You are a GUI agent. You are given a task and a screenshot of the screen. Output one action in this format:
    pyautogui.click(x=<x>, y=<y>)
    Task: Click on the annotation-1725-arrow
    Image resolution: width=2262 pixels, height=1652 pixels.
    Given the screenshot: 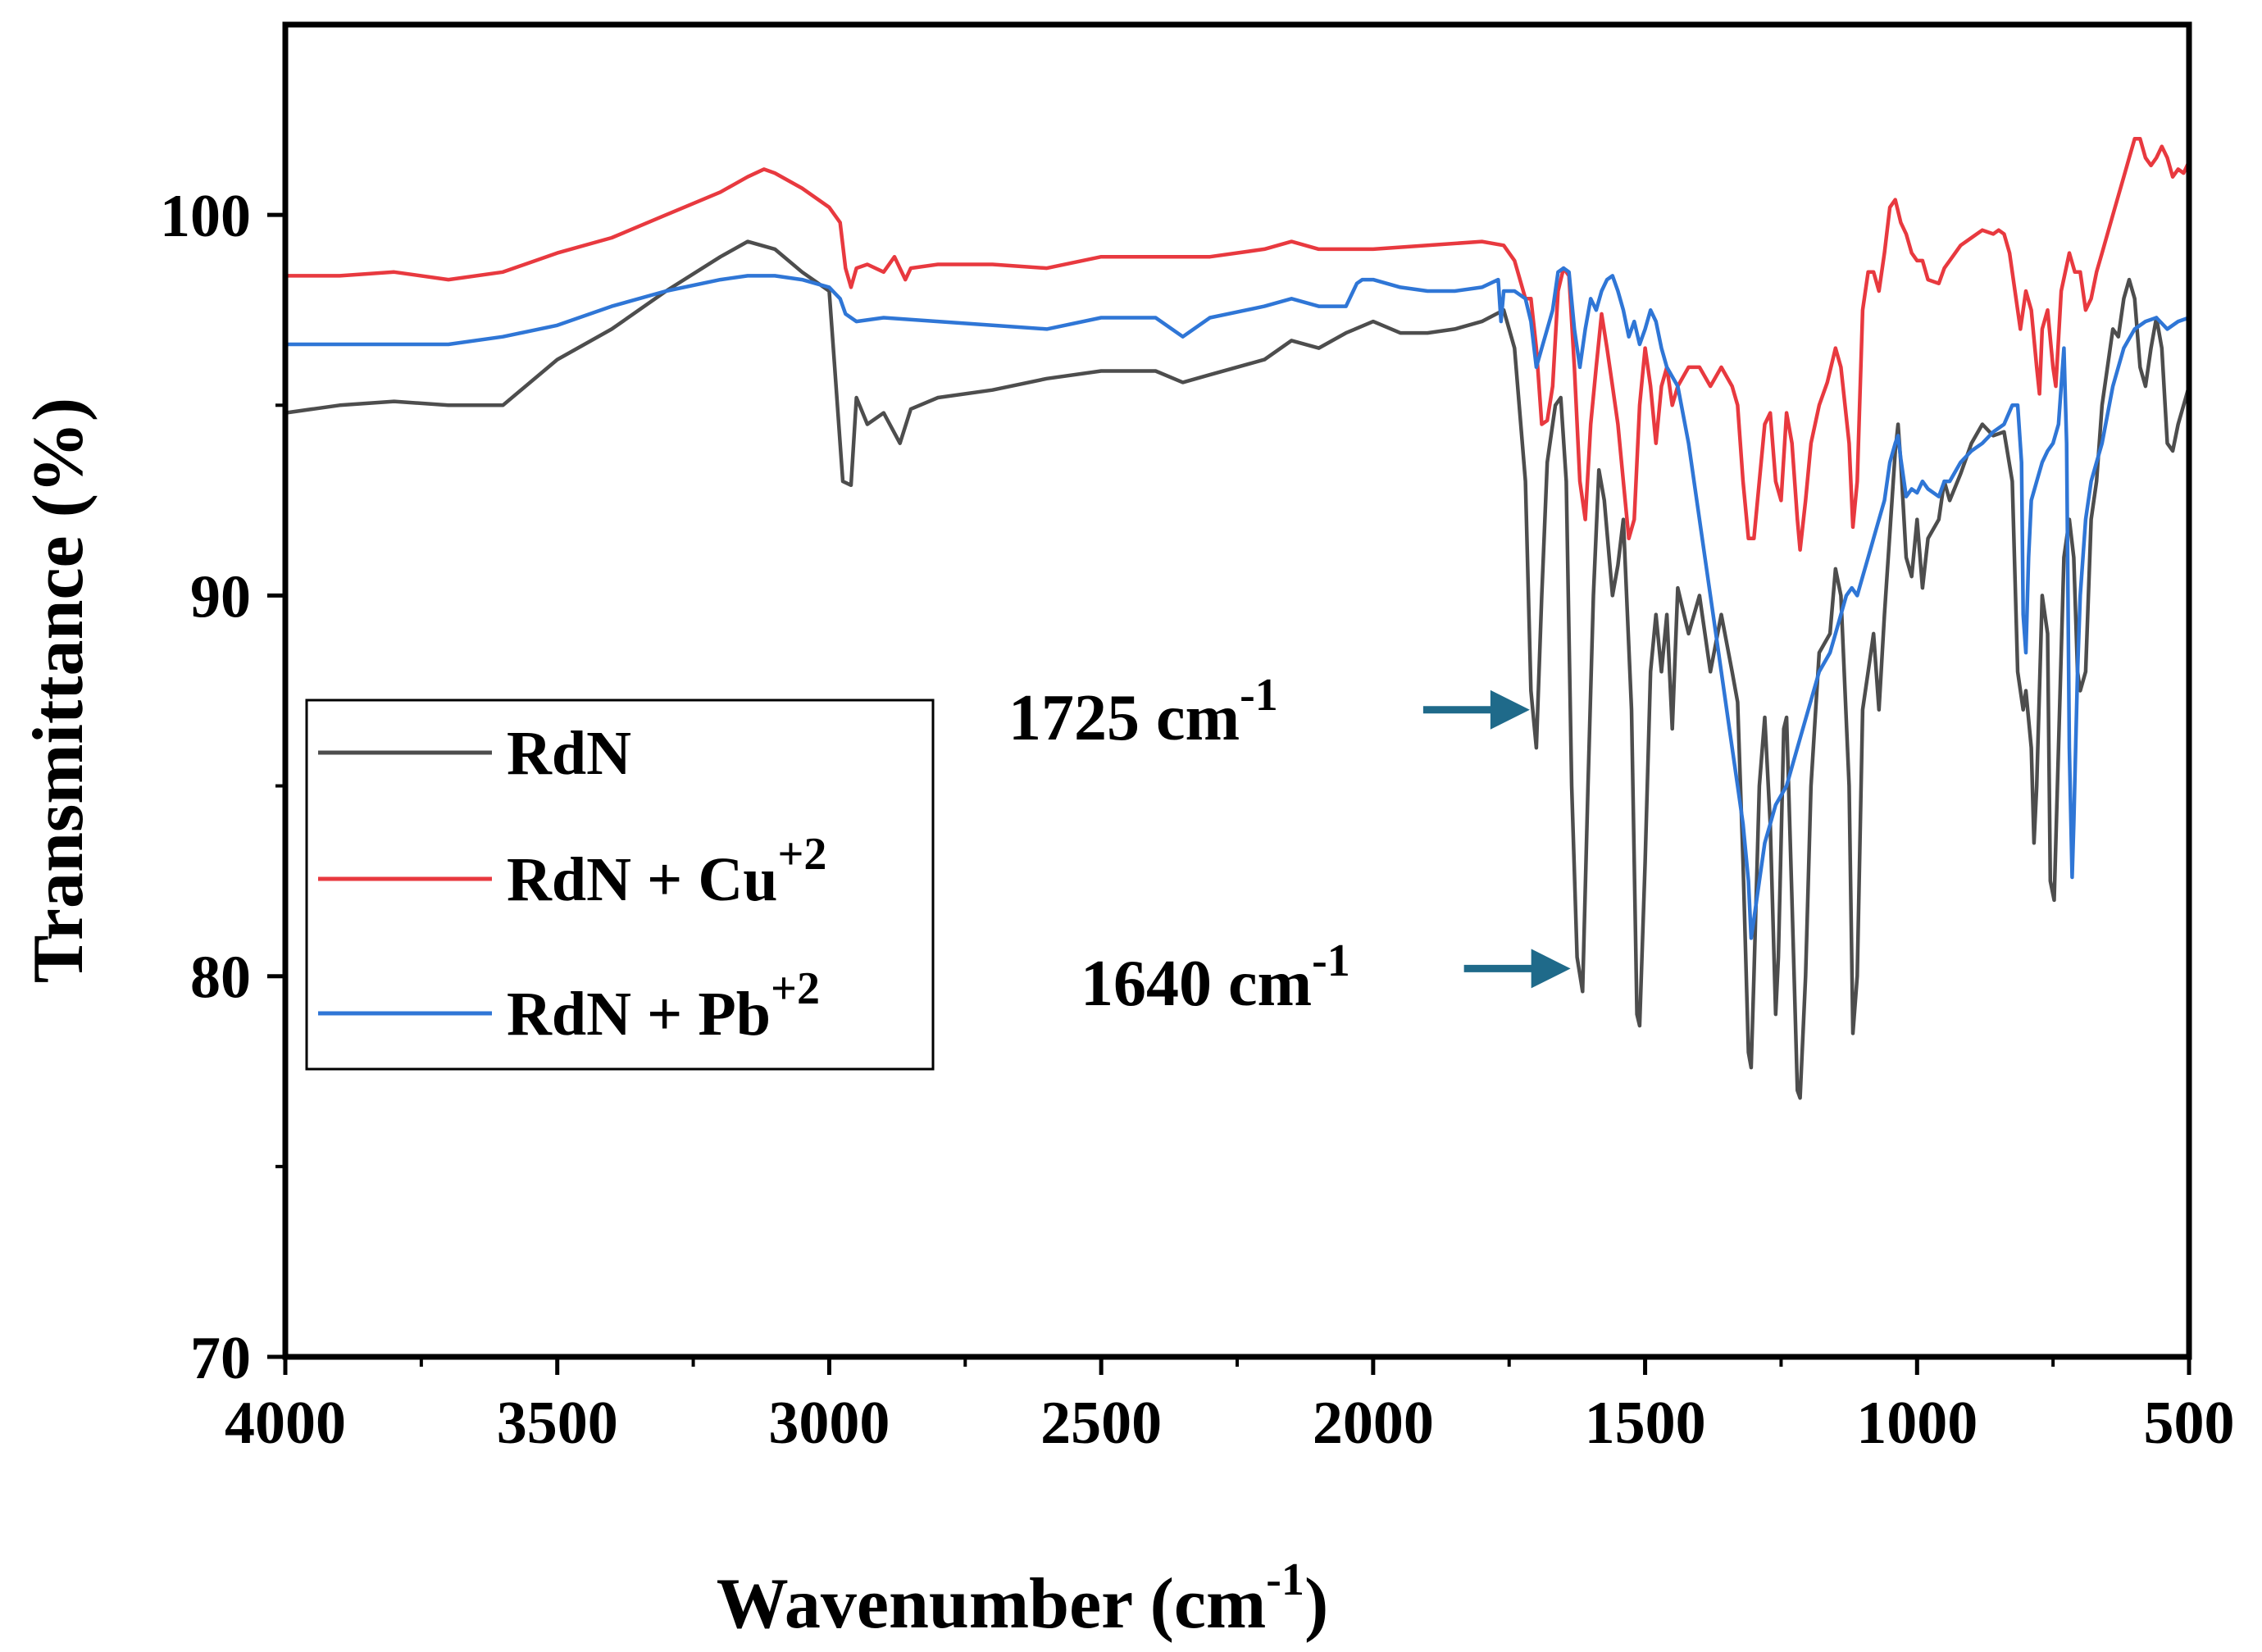 What is the action you would take?
    pyautogui.click(x=1476, y=709)
    